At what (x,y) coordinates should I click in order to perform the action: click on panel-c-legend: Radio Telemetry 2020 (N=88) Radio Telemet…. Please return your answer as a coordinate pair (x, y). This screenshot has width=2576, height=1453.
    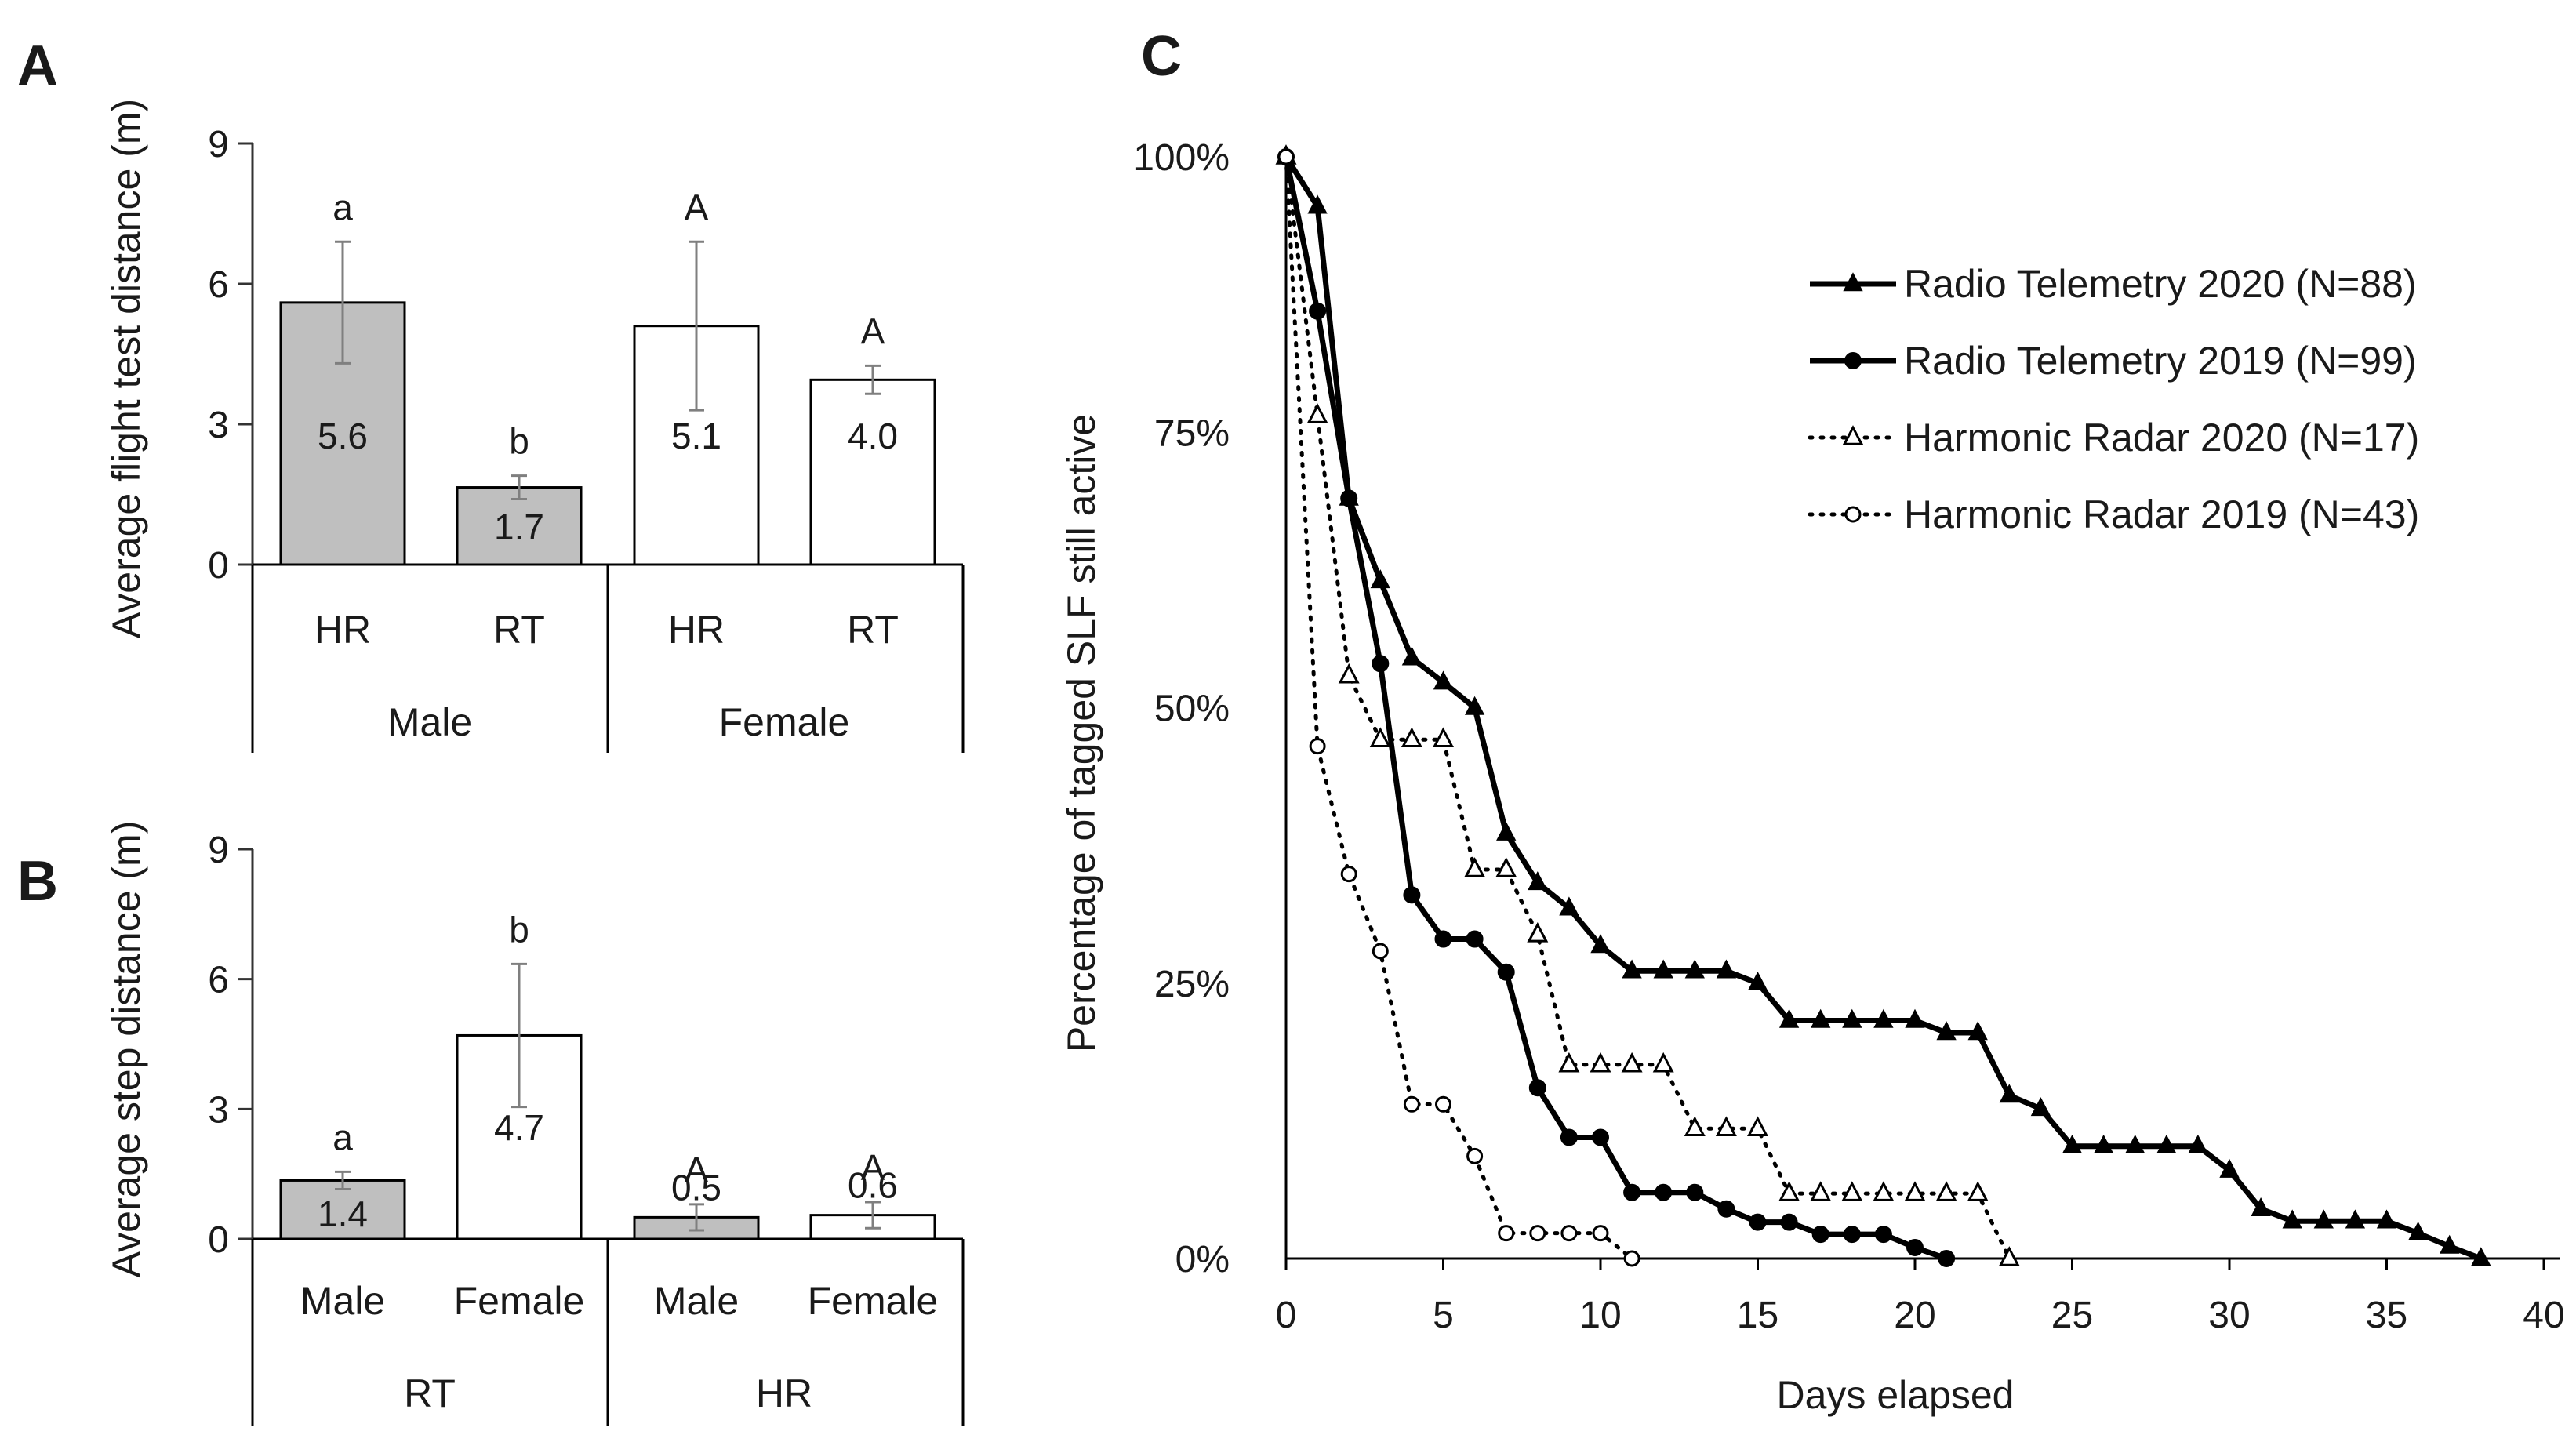
    Looking at the image, I should click on (2113, 399).